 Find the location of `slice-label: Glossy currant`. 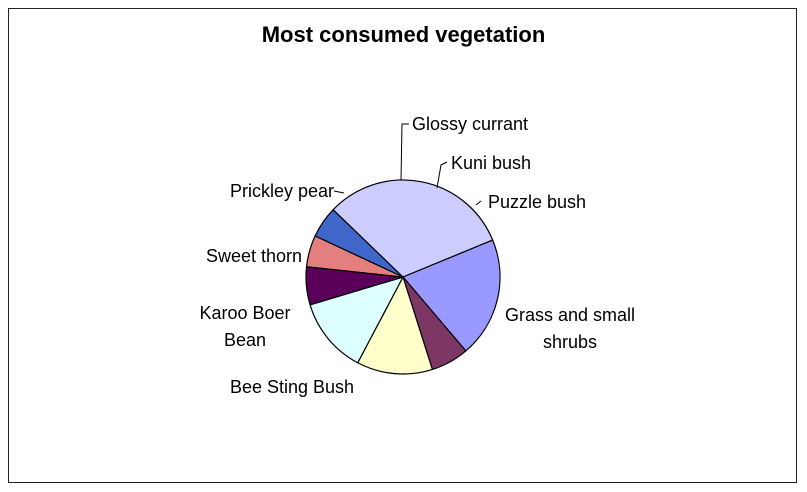

slice-label: Glossy currant is located at coordinates (470, 124).